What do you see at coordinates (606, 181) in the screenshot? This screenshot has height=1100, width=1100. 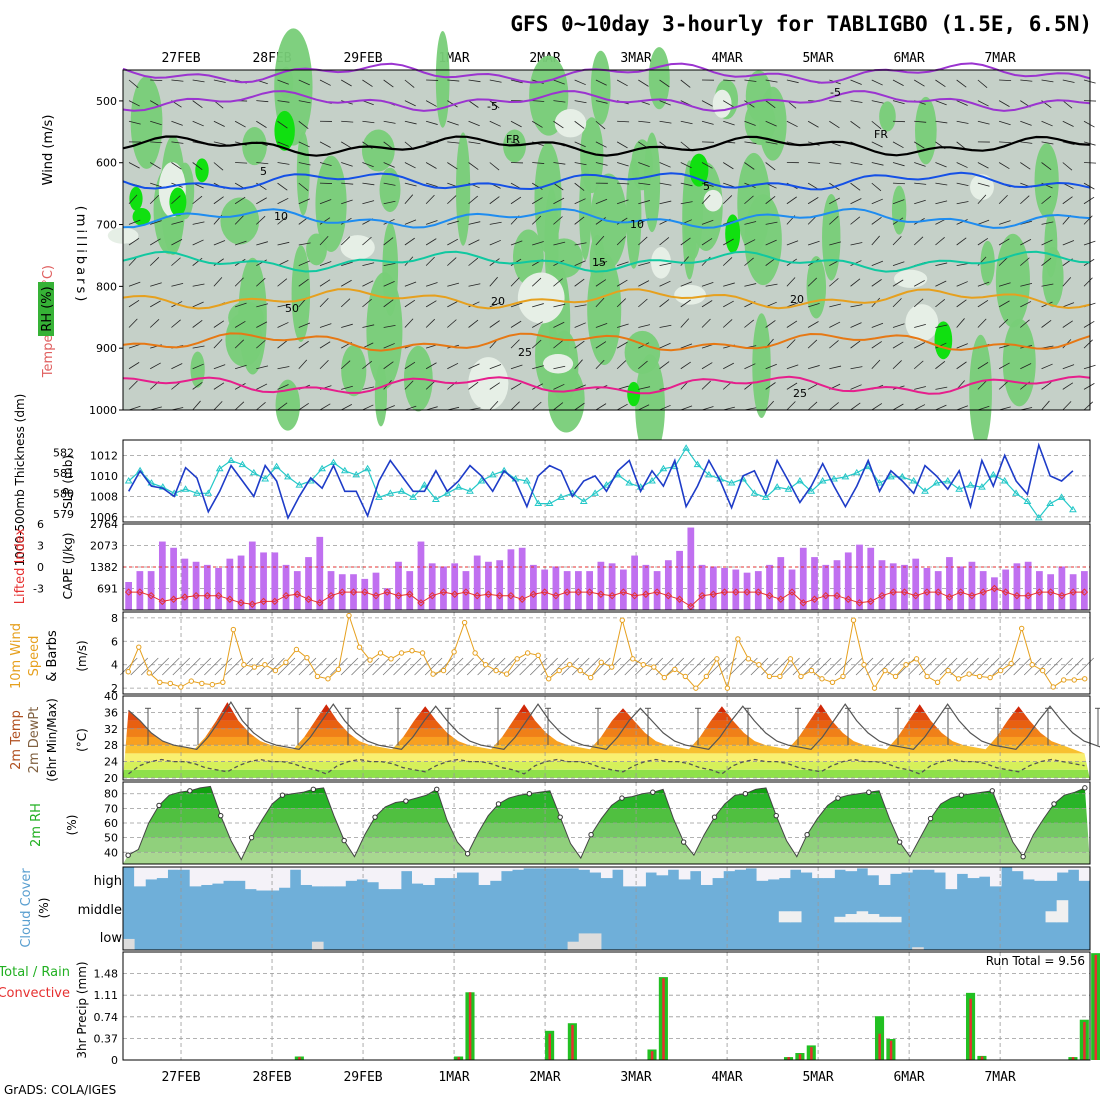 I see `isotherm-line` at bounding box center [606, 181].